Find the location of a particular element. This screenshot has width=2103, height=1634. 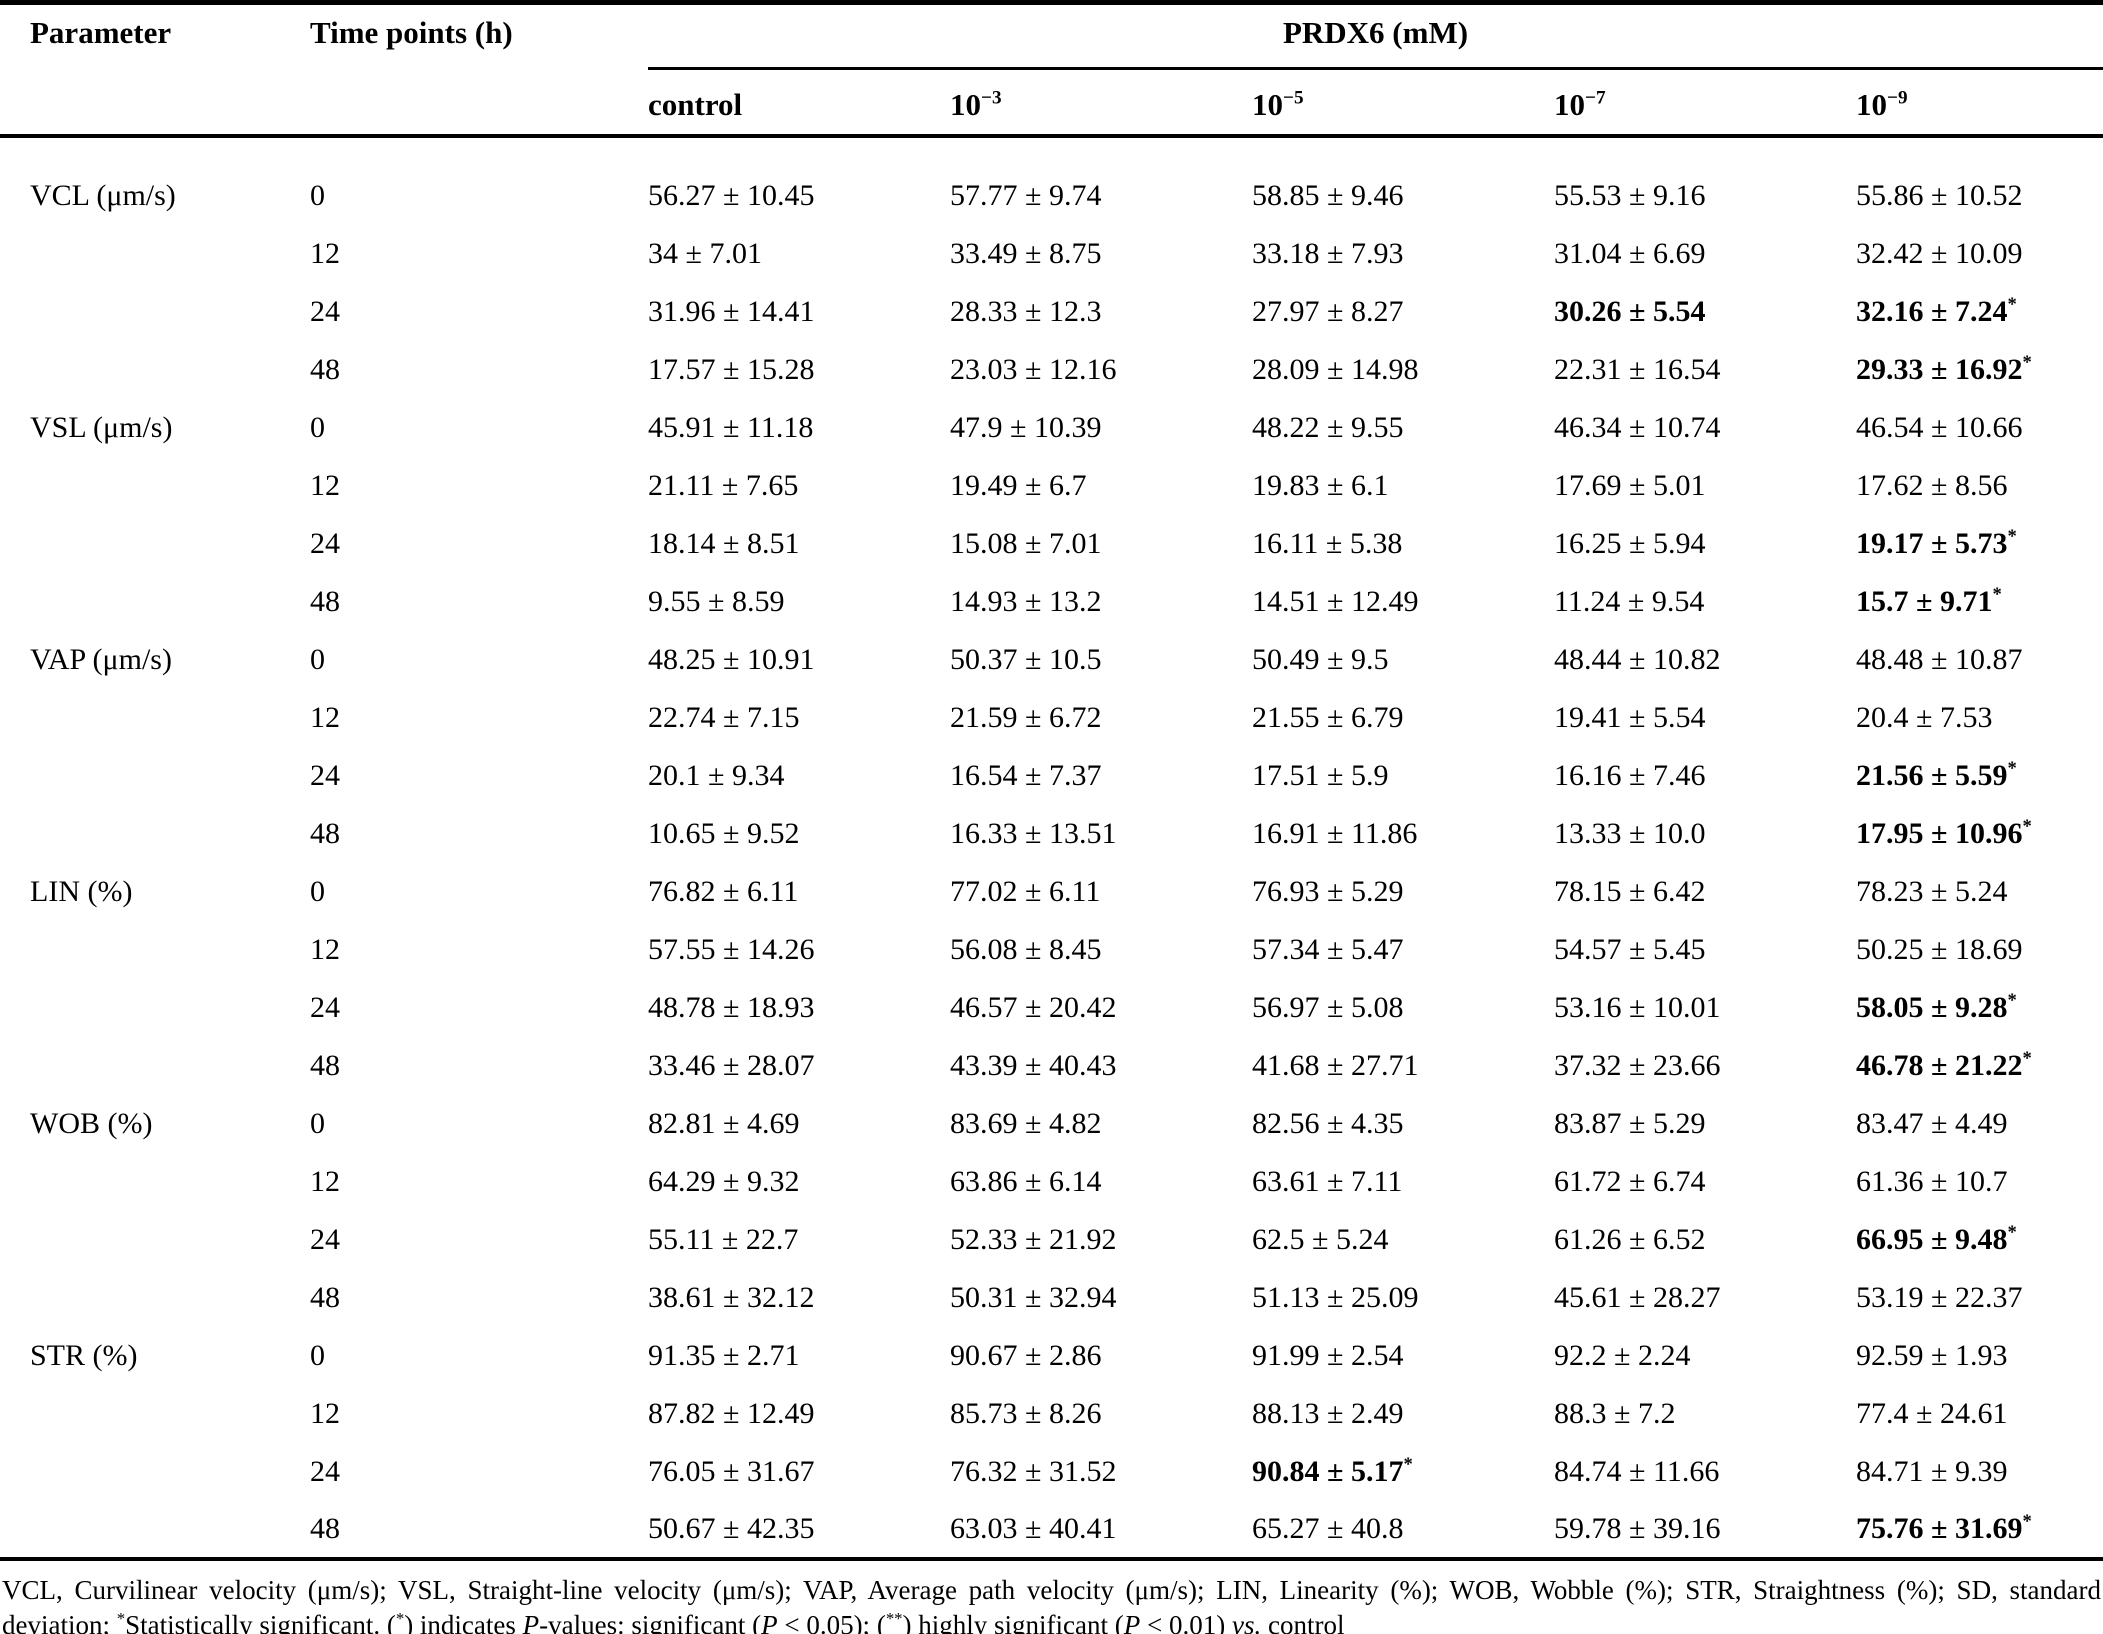

value-text: 56.08 ± 8.45 is located at coordinates (1026, 949).